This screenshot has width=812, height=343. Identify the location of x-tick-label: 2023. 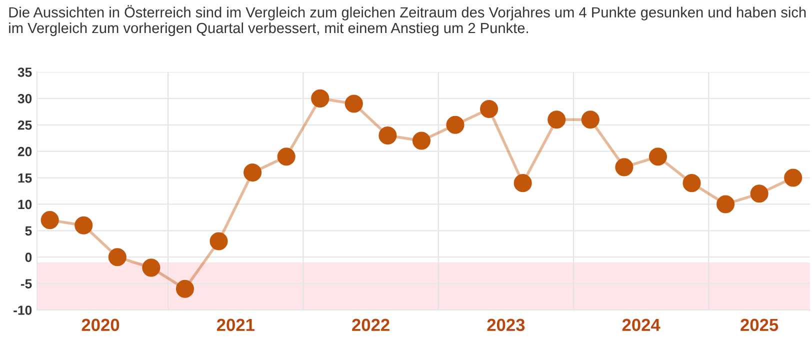
(506, 325).